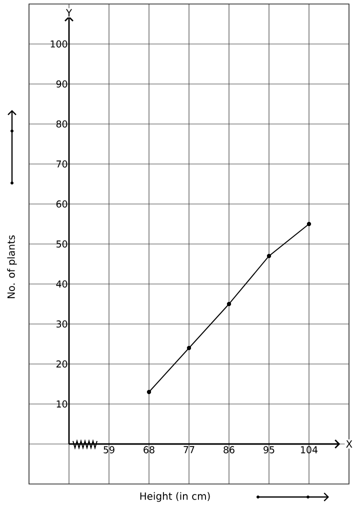 This screenshot has width=354, height=510. Describe the element at coordinates (309, 450) in the screenshot. I see `x-tick-label: 104` at that location.